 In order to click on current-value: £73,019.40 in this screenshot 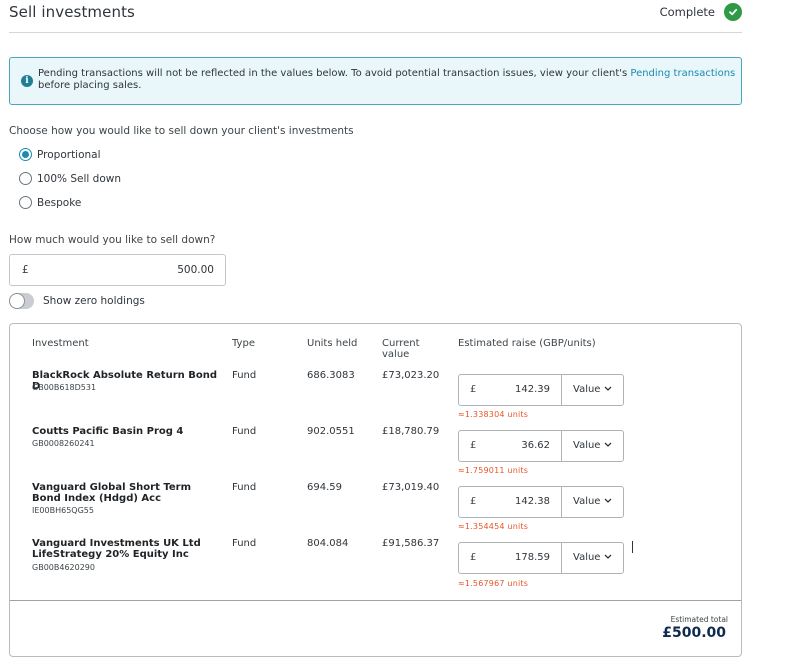, I will do `click(411, 487)`.